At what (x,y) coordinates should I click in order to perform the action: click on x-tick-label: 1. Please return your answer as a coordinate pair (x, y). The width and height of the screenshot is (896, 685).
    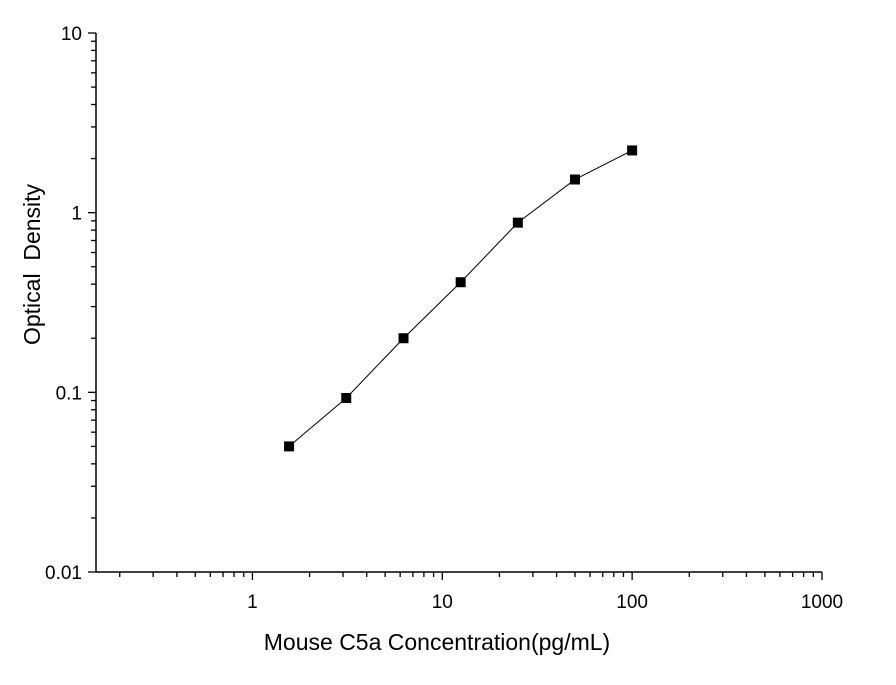
    Looking at the image, I should click on (252, 602).